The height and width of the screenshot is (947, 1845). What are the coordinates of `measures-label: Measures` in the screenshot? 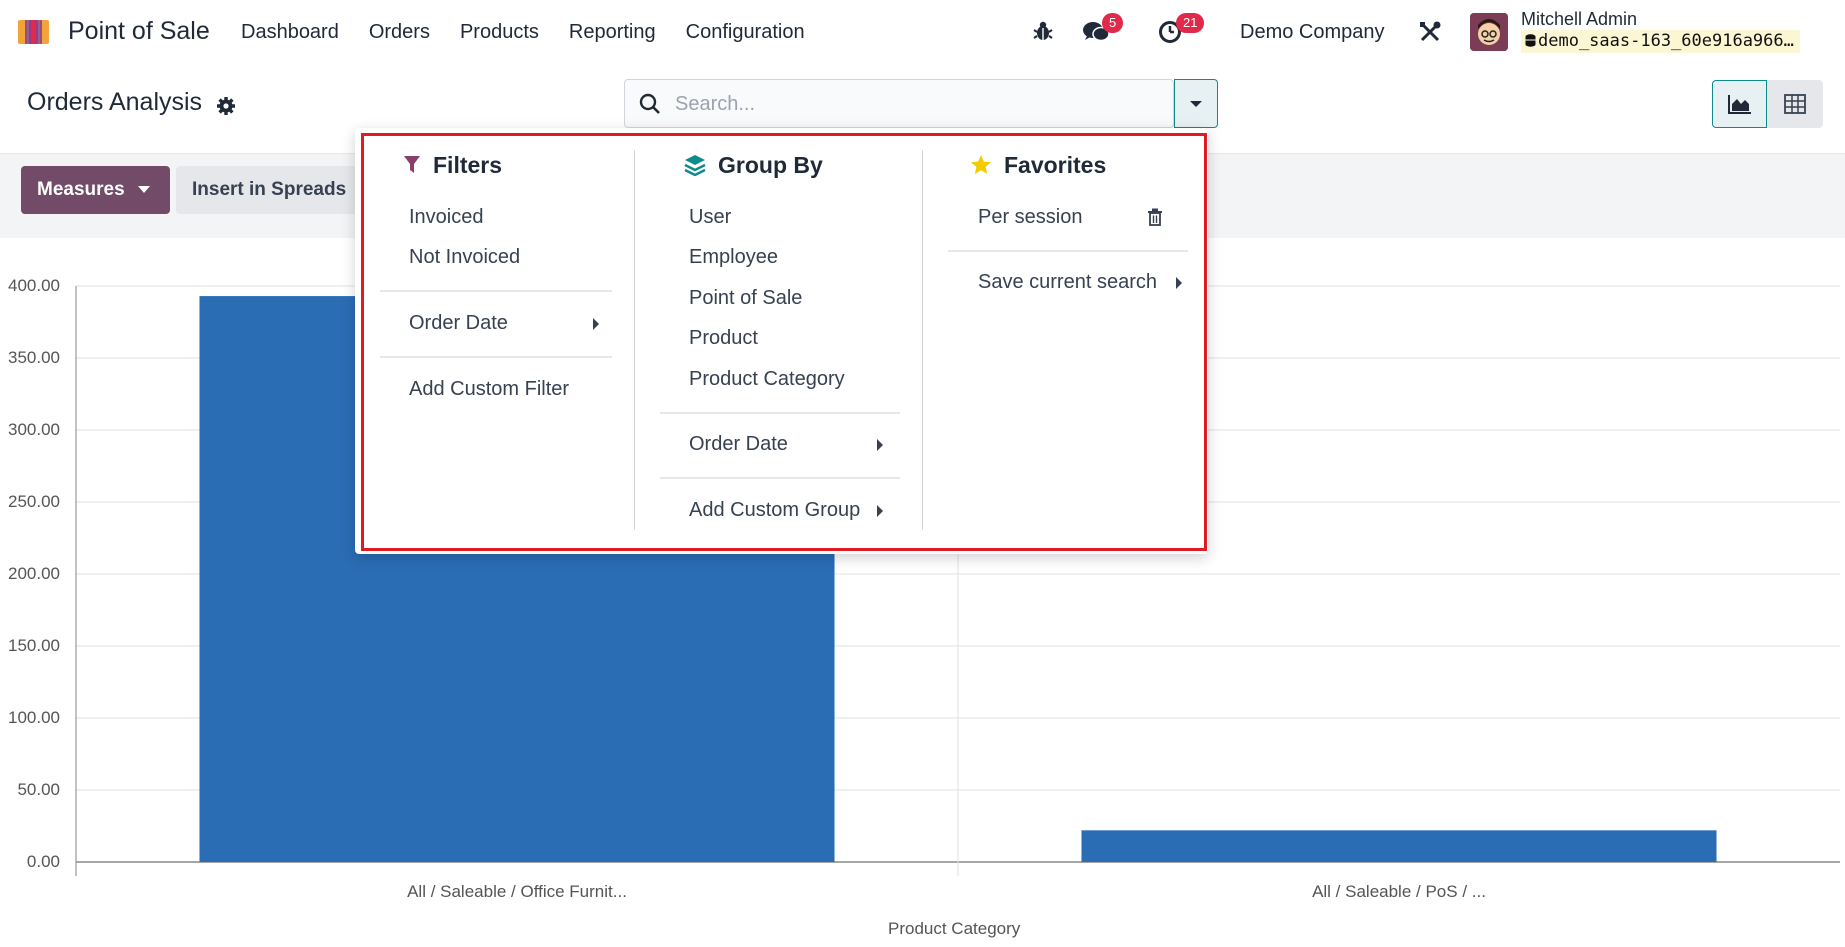 It's located at (81, 189).